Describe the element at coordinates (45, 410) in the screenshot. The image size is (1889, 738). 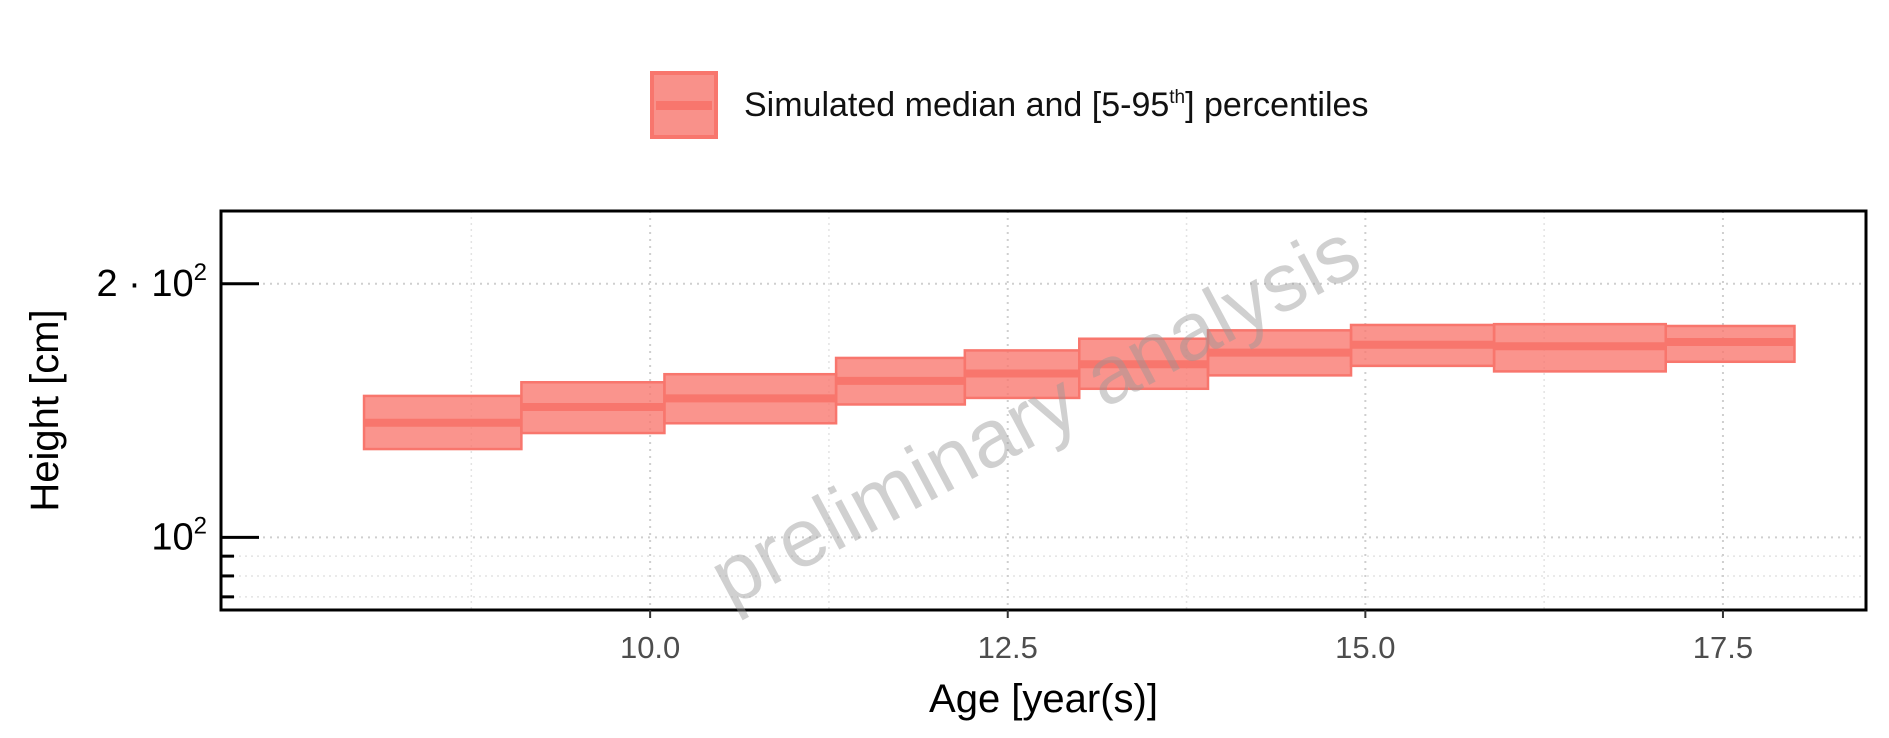
I see `y-axis-title: Height [cm]` at that location.